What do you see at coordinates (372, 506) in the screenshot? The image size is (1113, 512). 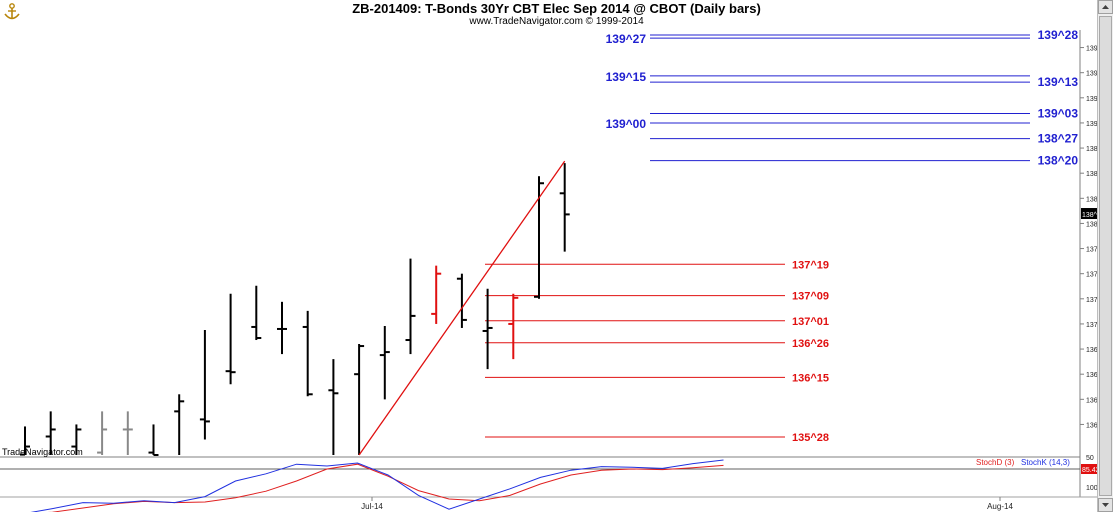 I see `x-tick-label: Jul-14` at bounding box center [372, 506].